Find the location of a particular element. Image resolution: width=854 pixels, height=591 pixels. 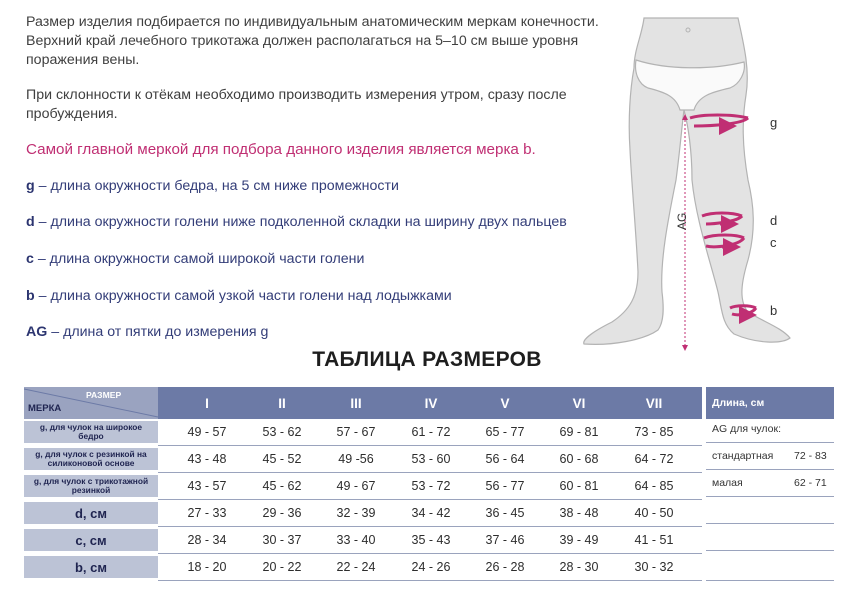

corner-measure-label: МЕРКА is located at coordinates (45, 408).